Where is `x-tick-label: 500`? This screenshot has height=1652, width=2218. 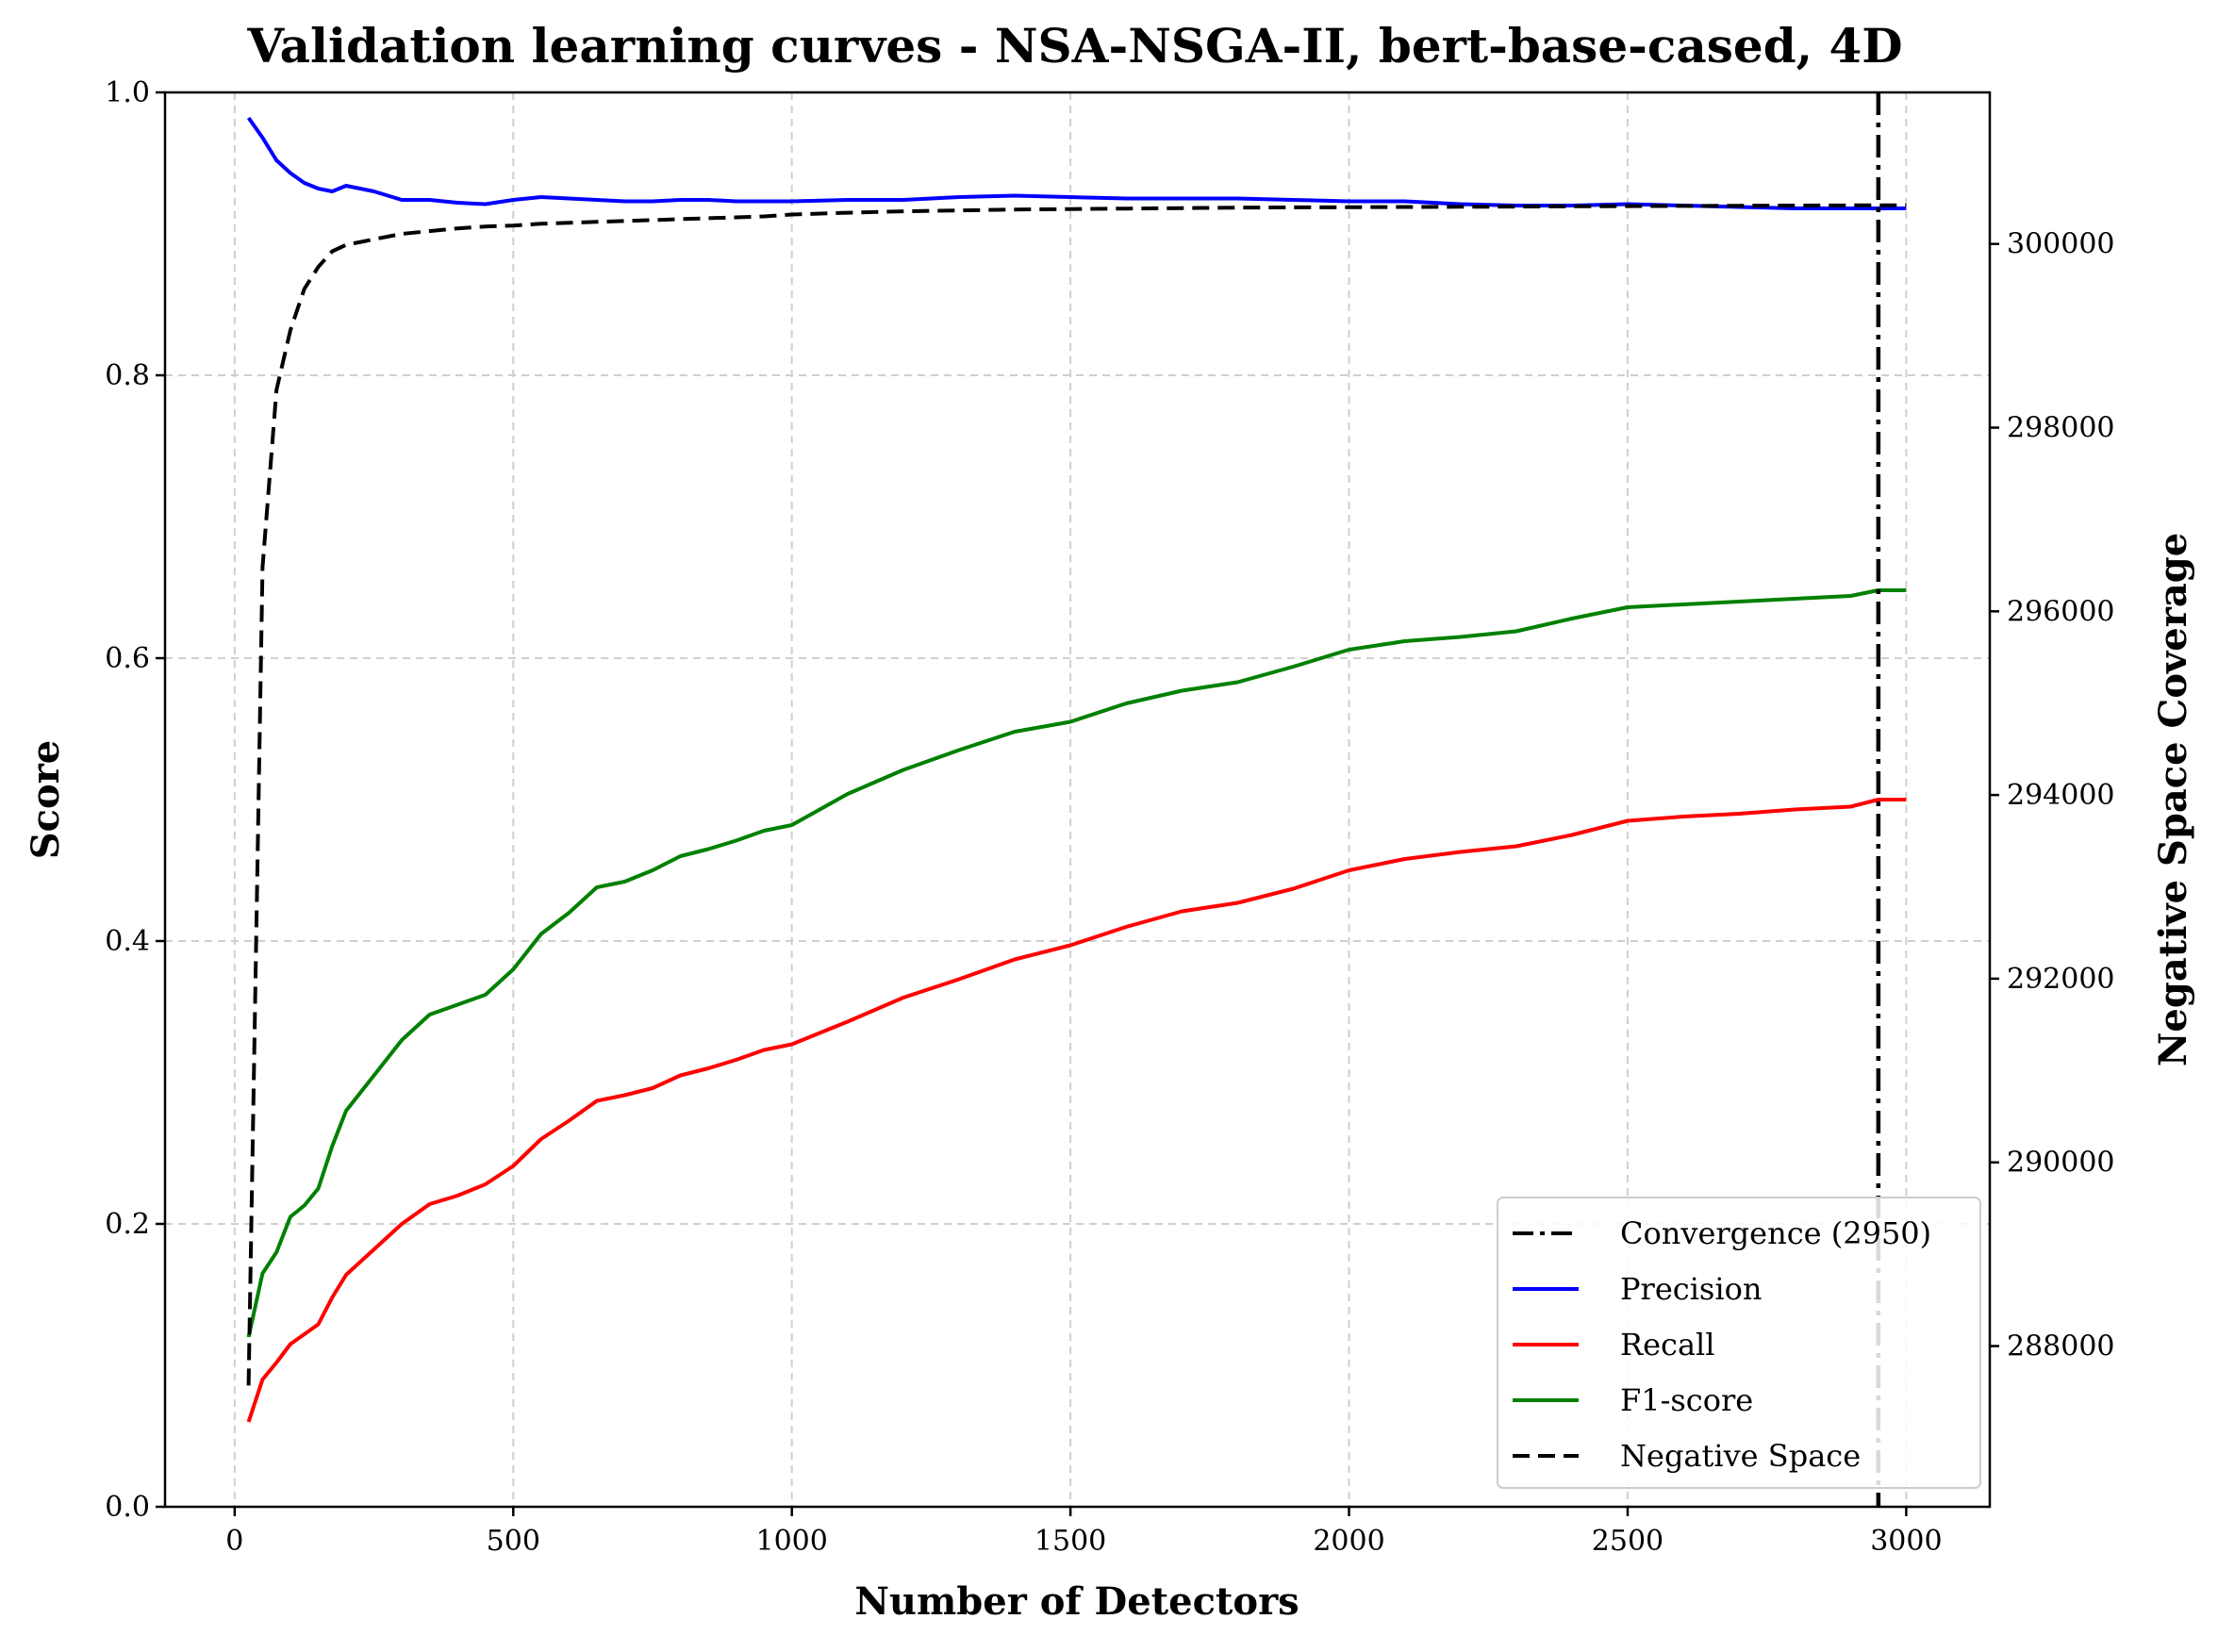 x-tick-label: 500 is located at coordinates (513, 1541).